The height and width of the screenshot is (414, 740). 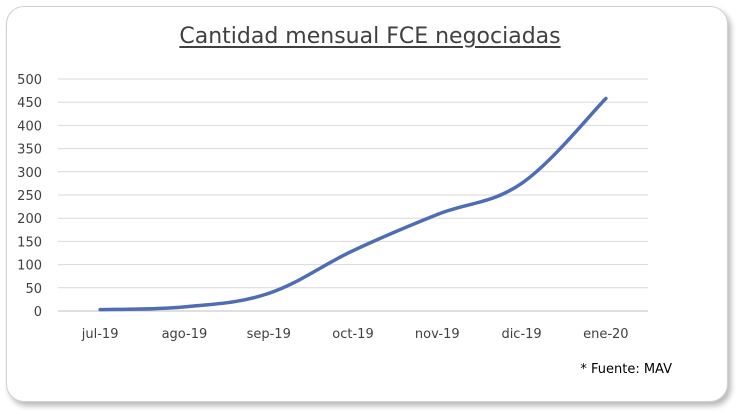 What do you see at coordinates (29, 80) in the screenshot?
I see `y-tick-label: 500` at bounding box center [29, 80].